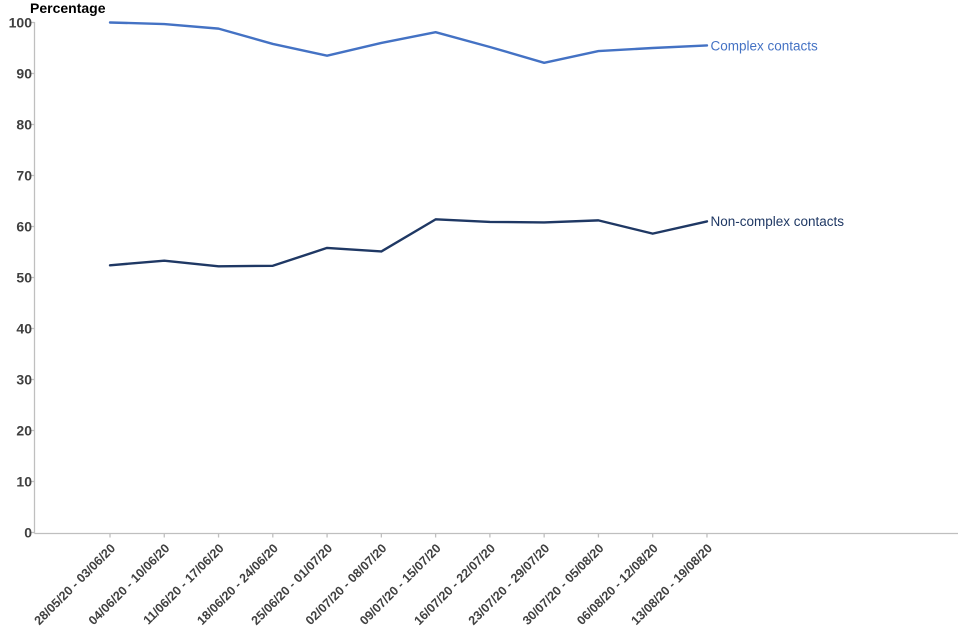  Describe the element at coordinates (24, 380) in the screenshot. I see `y-axis-label: 30` at that location.